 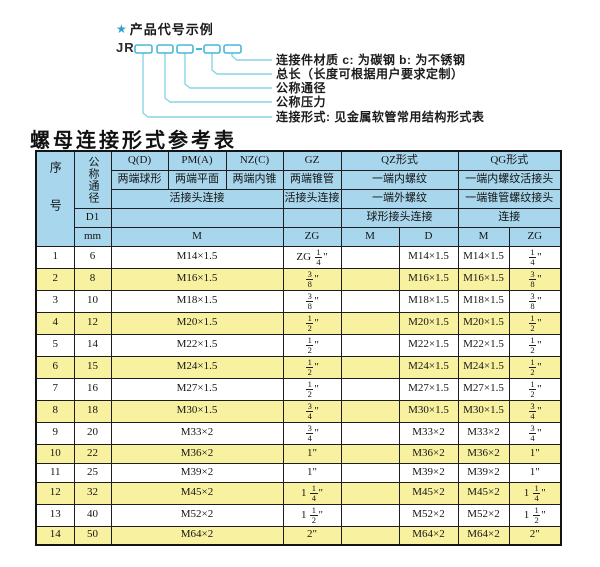 I want to click on header-blank-m, so click(x=197, y=217).